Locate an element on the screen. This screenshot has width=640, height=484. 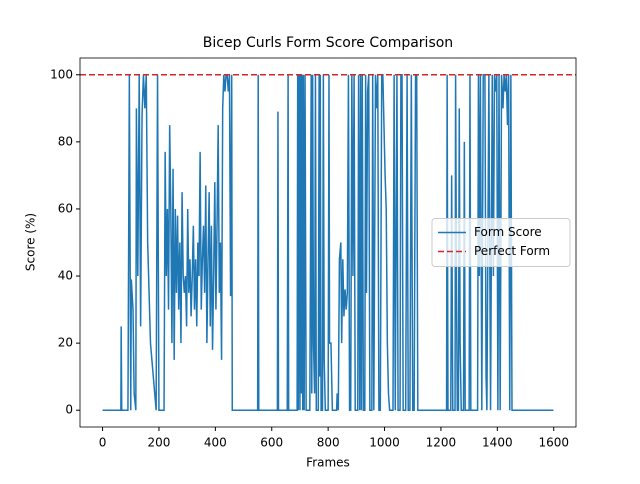
x-tick-label: 1400 is located at coordinates (497, 443).